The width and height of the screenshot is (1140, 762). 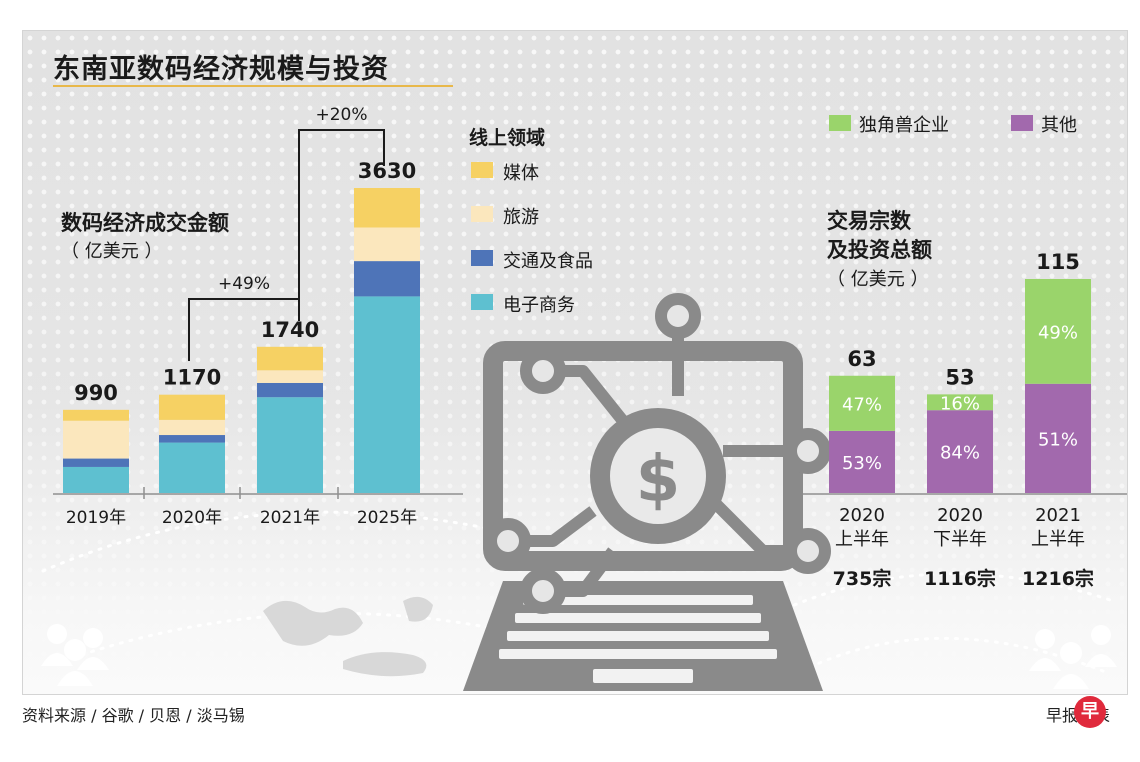 What do you see at coordinates (96, 518) in the screenshot?
I see `x-tick-label-0: 2019年` at bounding box center [96, 518].